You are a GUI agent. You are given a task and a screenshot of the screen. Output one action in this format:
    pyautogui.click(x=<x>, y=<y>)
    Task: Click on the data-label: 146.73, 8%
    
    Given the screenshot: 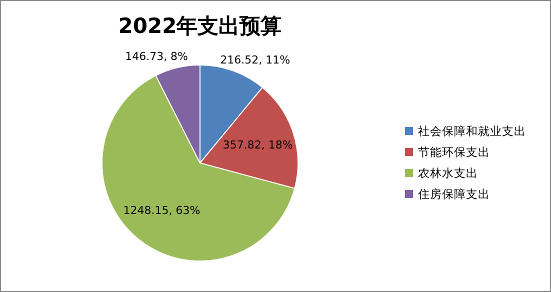 What is the action you would take?
    pyautogui.click(x=156, y=57)
    